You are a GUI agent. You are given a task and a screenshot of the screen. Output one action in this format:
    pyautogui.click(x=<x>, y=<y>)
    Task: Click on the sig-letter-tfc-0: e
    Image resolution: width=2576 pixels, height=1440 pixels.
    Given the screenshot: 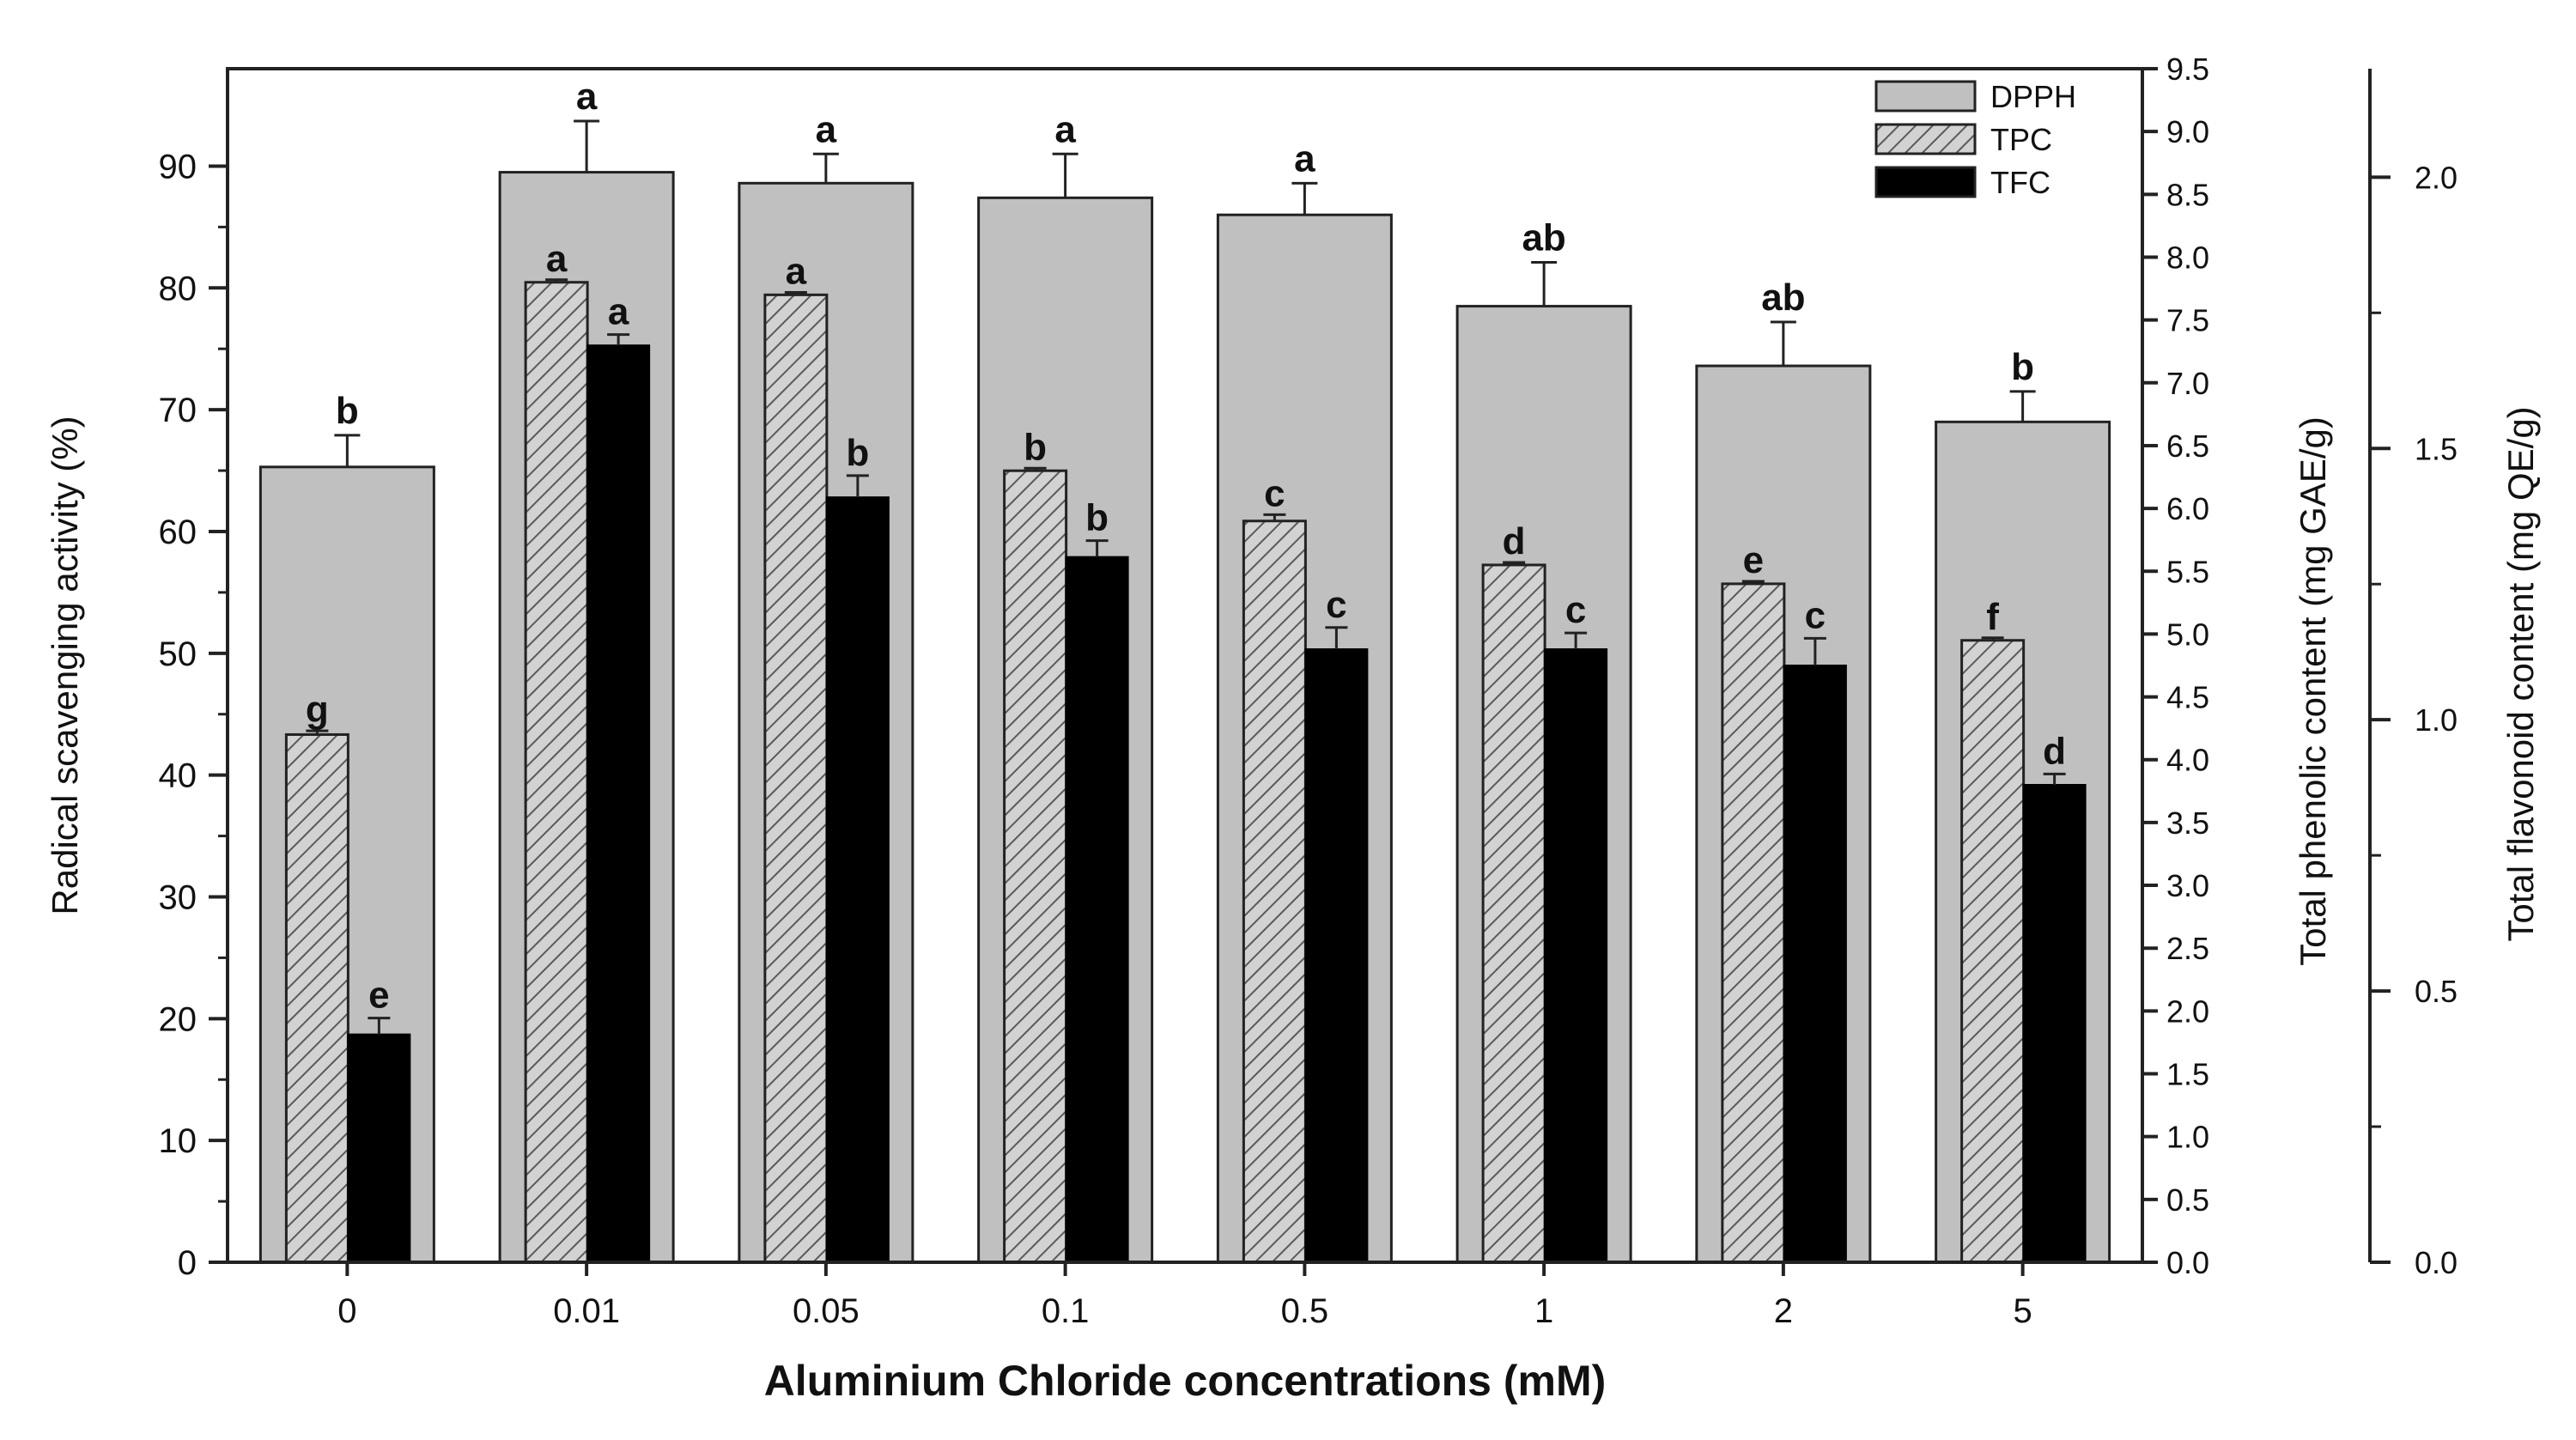 What is the action you would take?
    pyautogui.click(x=378, y=996)
    